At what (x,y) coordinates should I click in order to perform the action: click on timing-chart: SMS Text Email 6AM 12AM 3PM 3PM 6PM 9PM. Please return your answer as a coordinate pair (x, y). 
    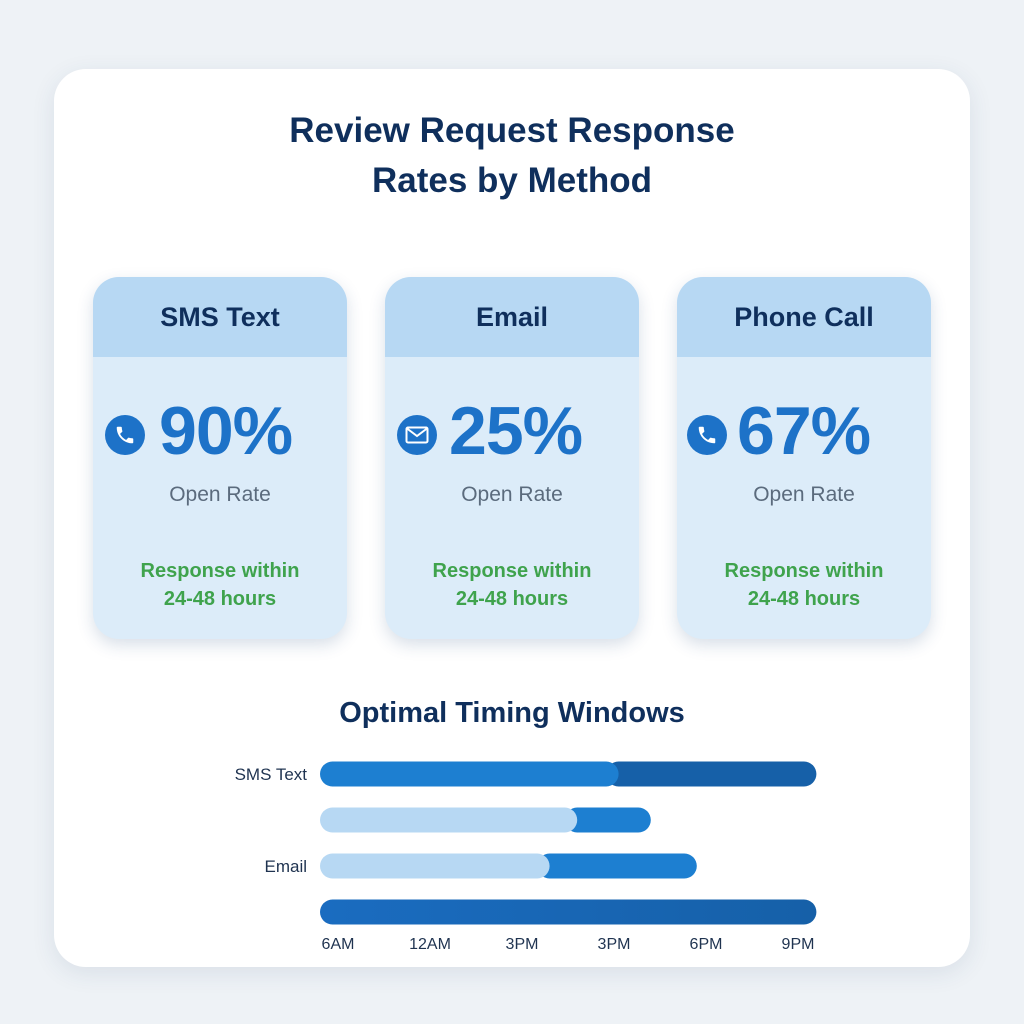
    Looking at the image, I should click on (526, 857).